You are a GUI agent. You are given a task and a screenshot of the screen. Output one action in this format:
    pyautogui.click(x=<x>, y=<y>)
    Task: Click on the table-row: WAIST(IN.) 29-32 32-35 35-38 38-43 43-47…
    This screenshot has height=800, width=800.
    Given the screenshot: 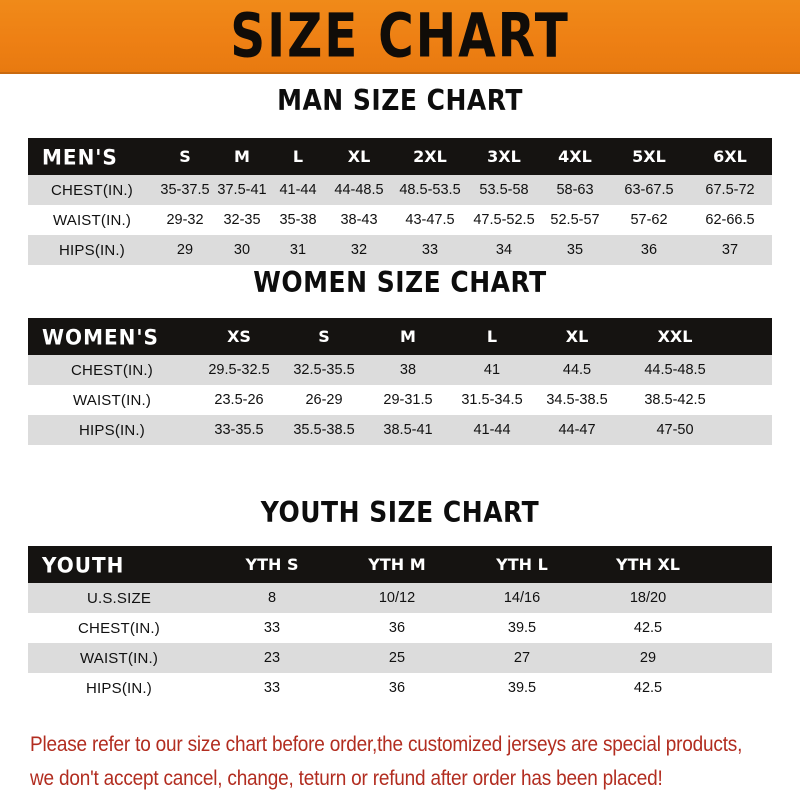 What is the action you would take?
    pyautogui.click(x=400, y=220)
    